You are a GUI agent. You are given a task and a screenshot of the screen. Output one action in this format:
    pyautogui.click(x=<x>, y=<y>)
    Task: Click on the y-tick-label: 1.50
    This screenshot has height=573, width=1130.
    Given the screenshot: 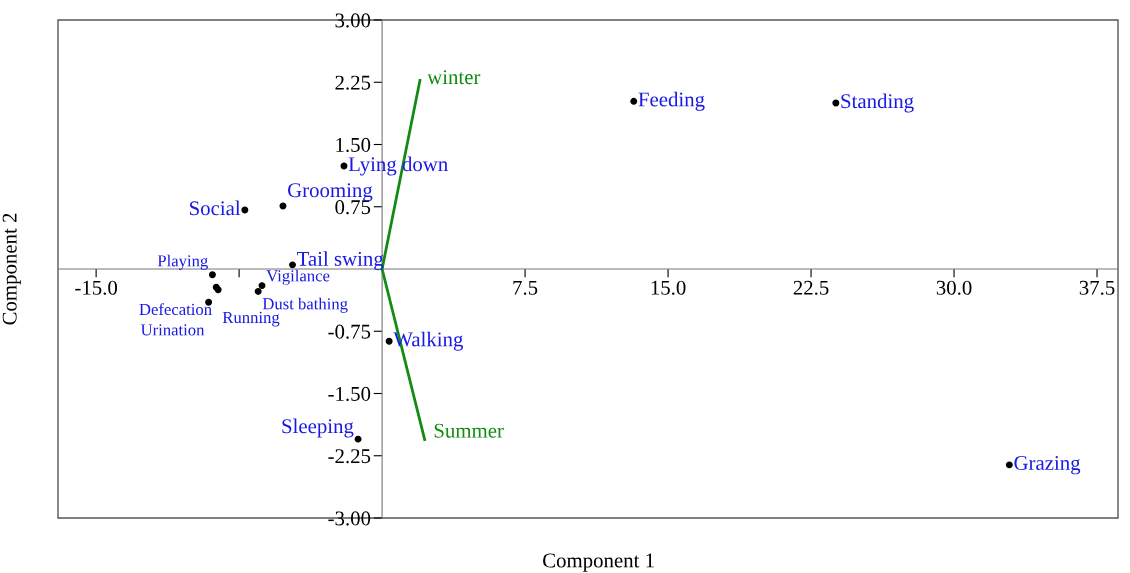 What is the action you would take?
    pyautogui.click(x=353, y=145)
    